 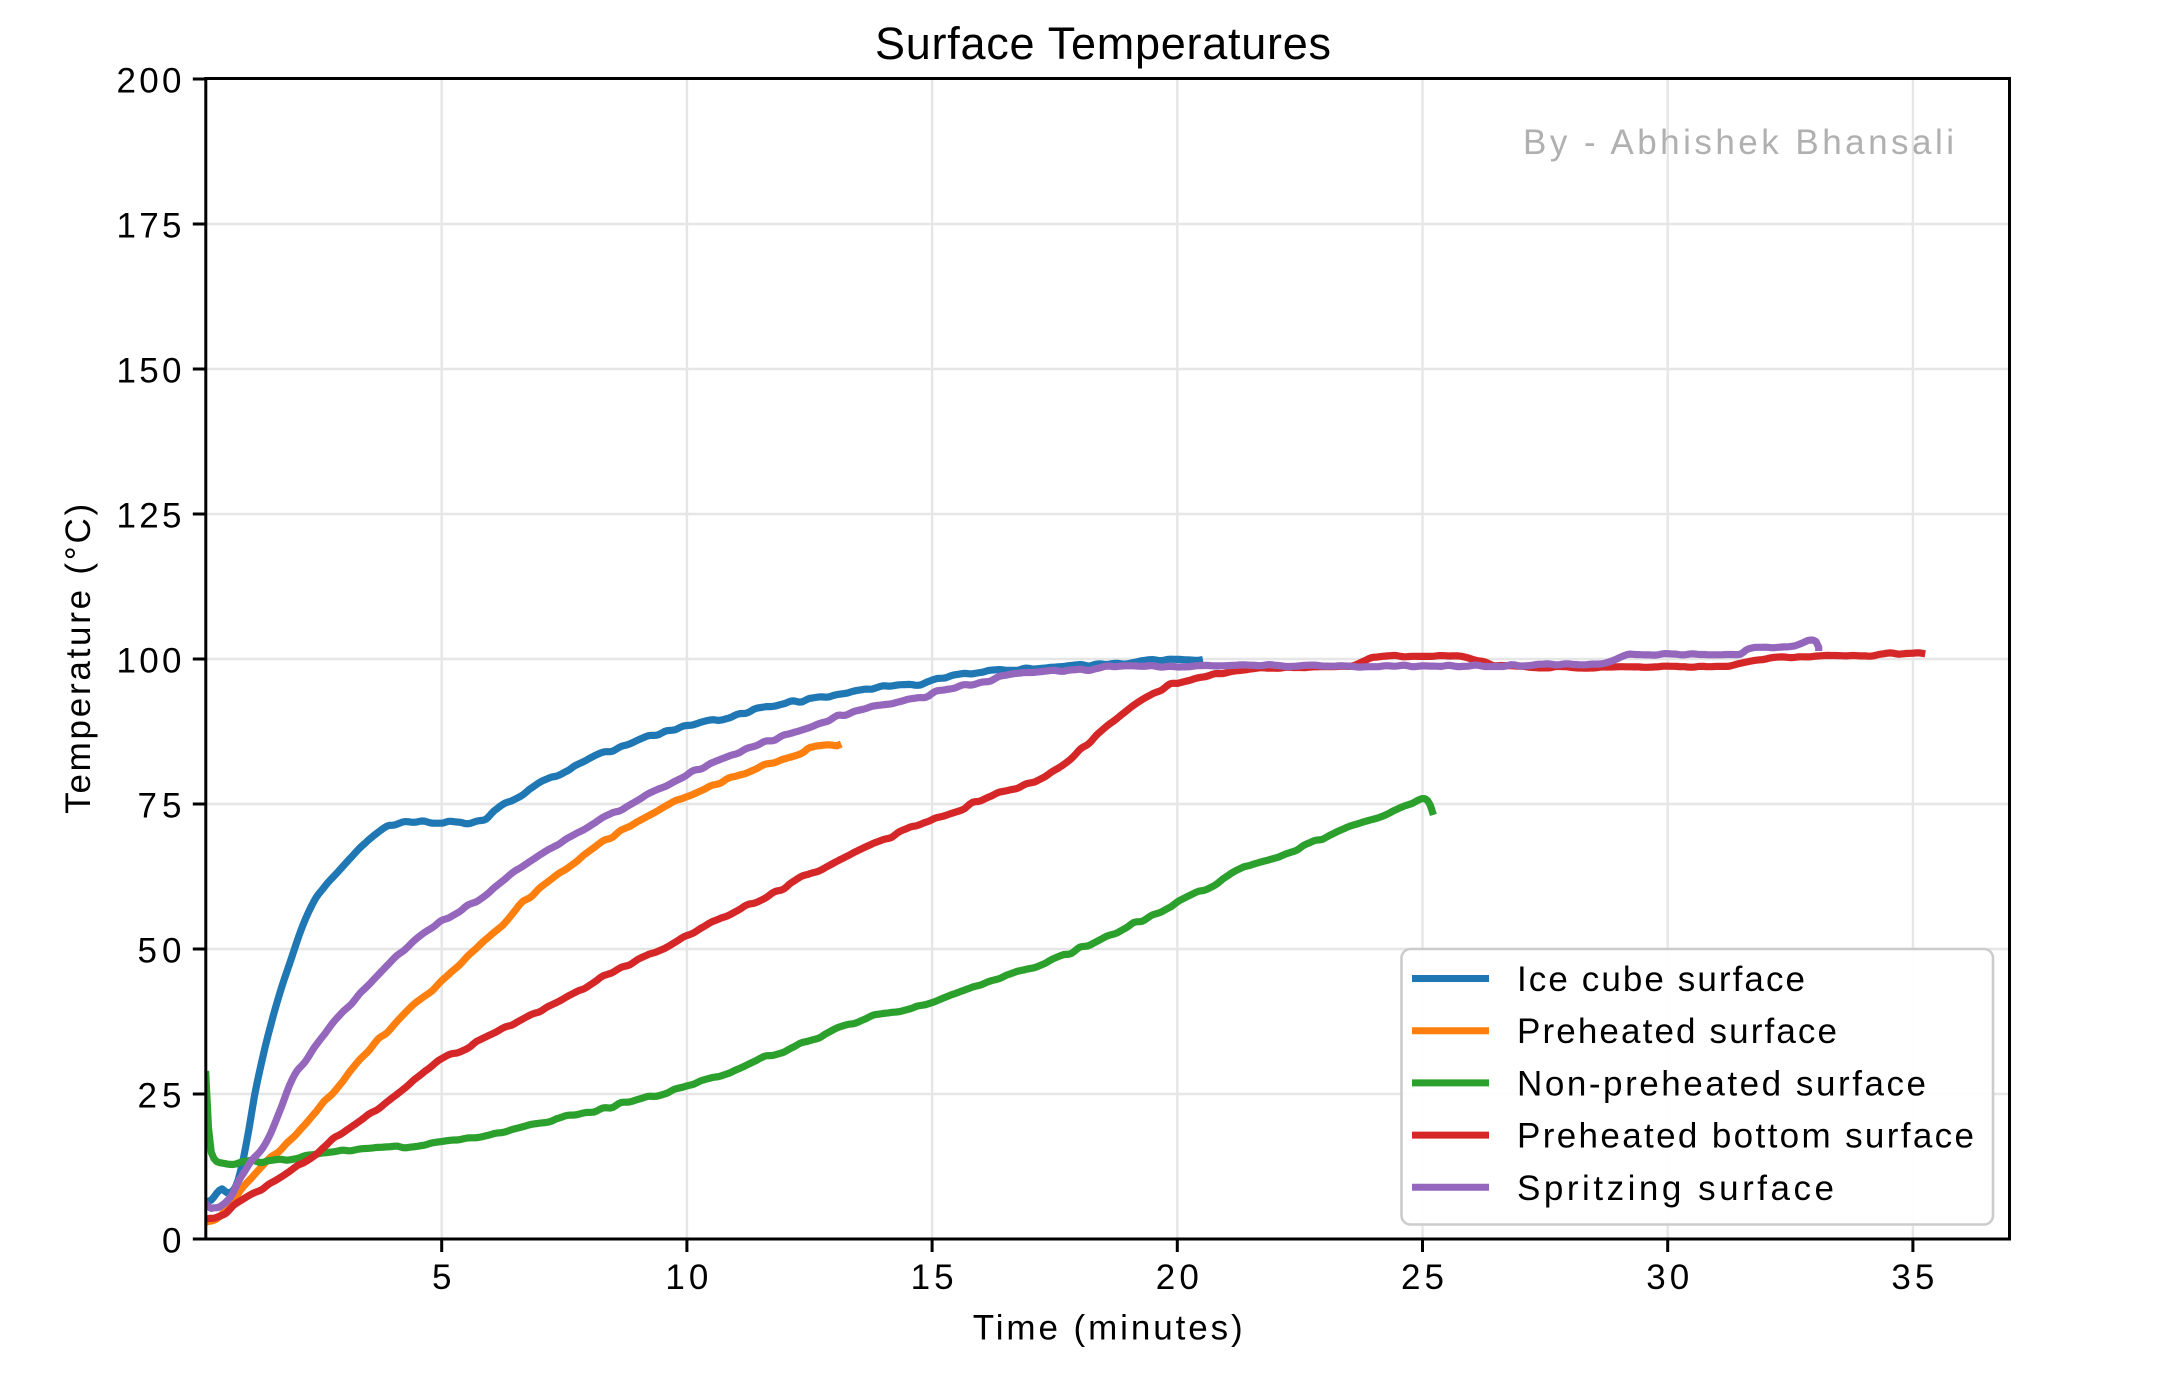 What do you see at coordinates (149, 226) in the screenshot?
I see `svg-text: 175` at bounding box center [149, 226].